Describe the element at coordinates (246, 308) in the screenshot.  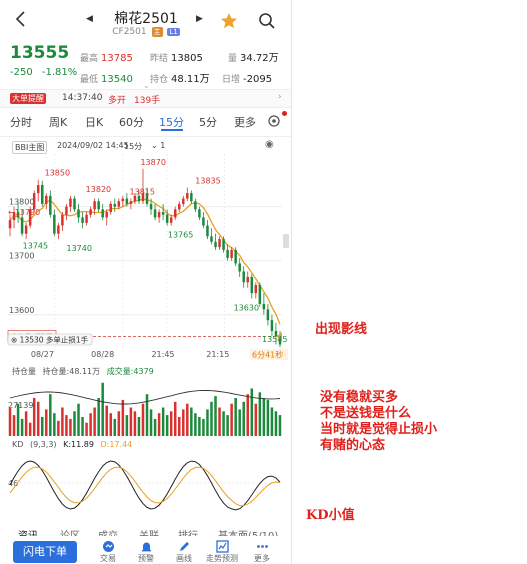
I see `price-annotation: 13630` at that location.